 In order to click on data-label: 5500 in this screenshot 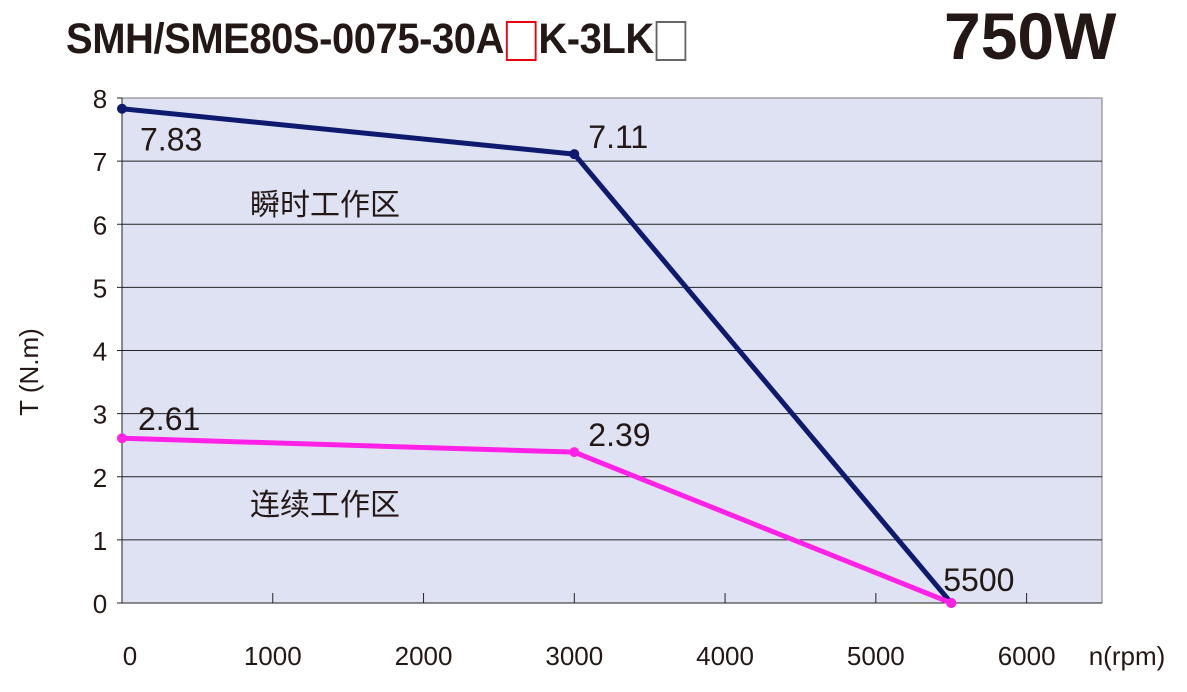, I will do `click(978, 580)`.